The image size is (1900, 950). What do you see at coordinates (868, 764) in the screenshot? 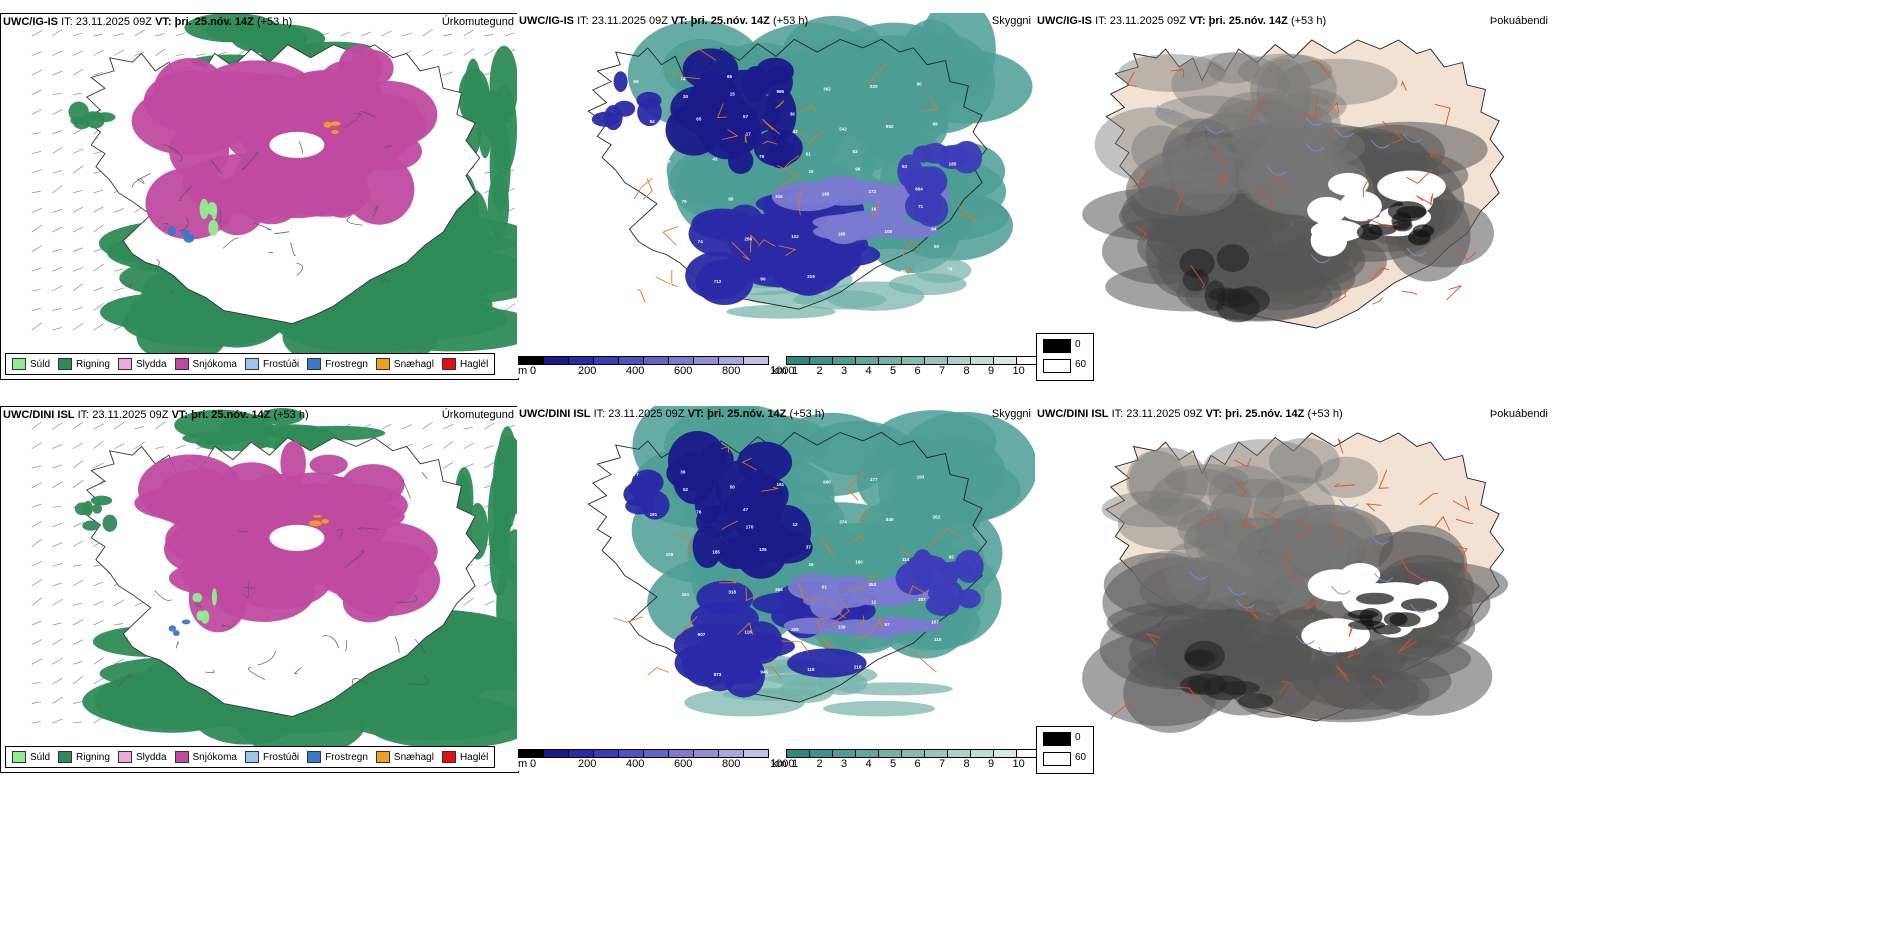
I see `colorbar-tick: 4` at bounding box center [868, 764].